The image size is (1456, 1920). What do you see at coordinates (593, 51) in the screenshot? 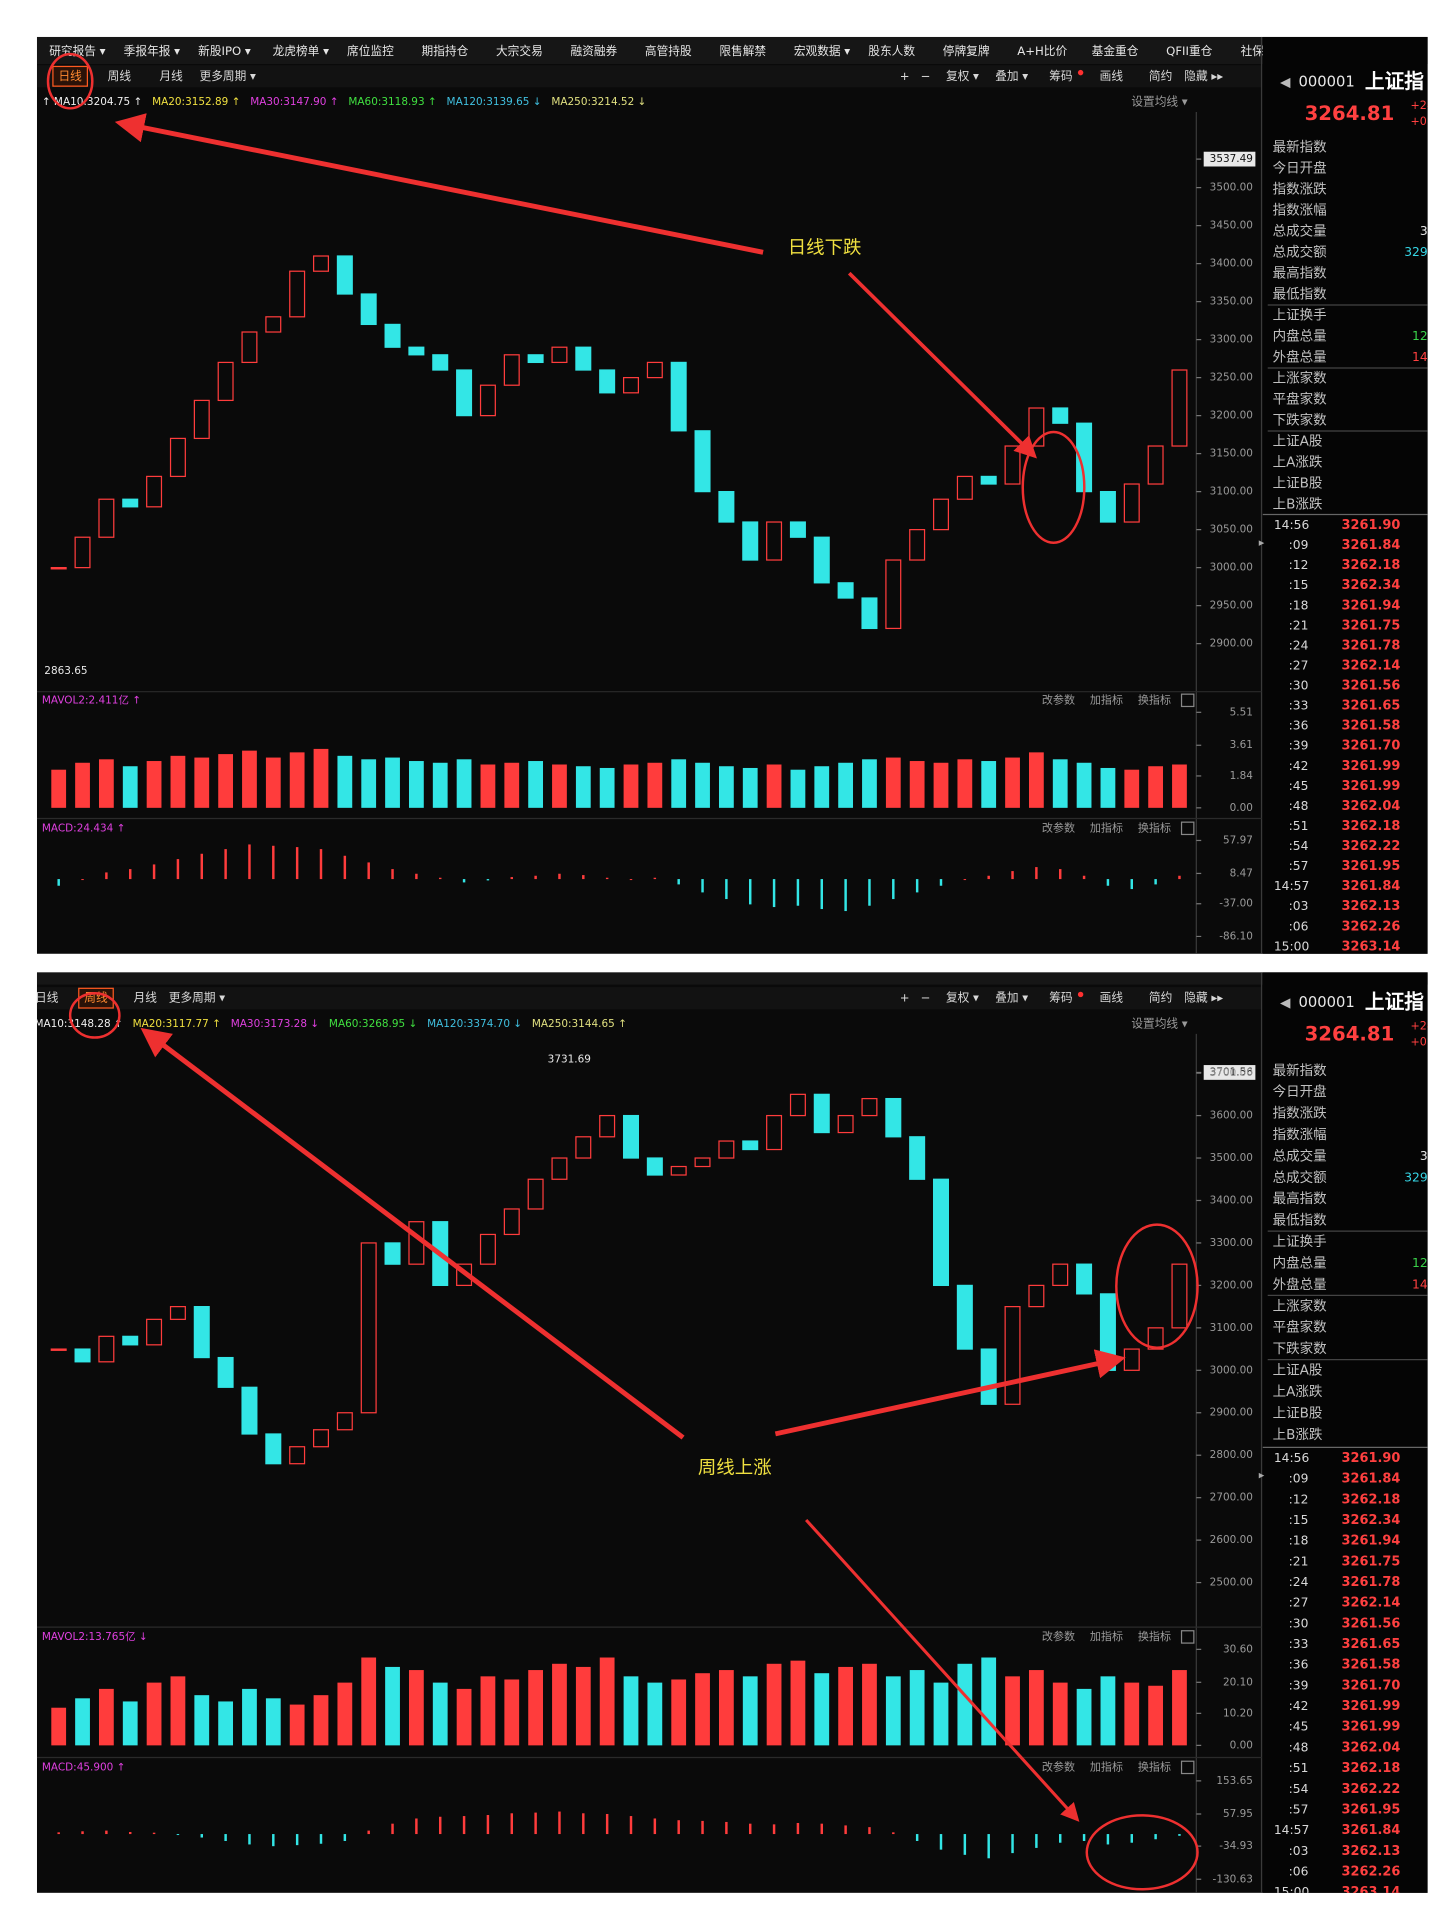
I see `menu-item: 融资融券` at bounding box center [593, 51].